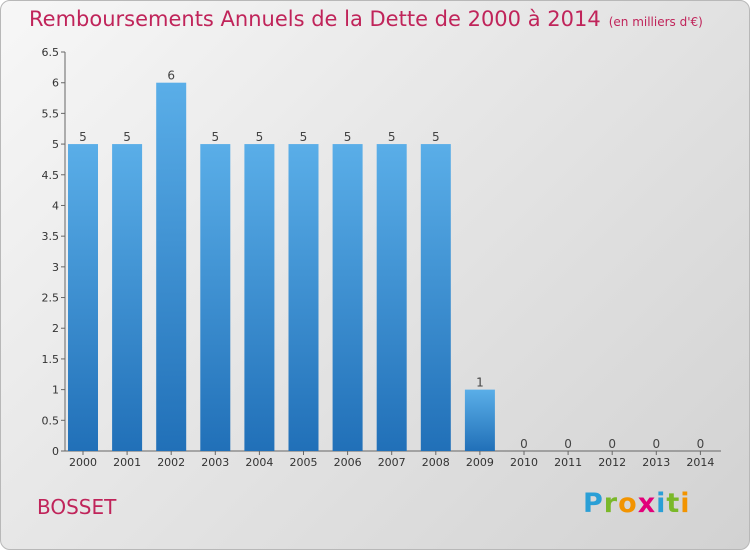  What do you see at coordinates (83, 462) in the screenshot?
I see `x-tick-label: 2000` at bounding box center [83, 462].